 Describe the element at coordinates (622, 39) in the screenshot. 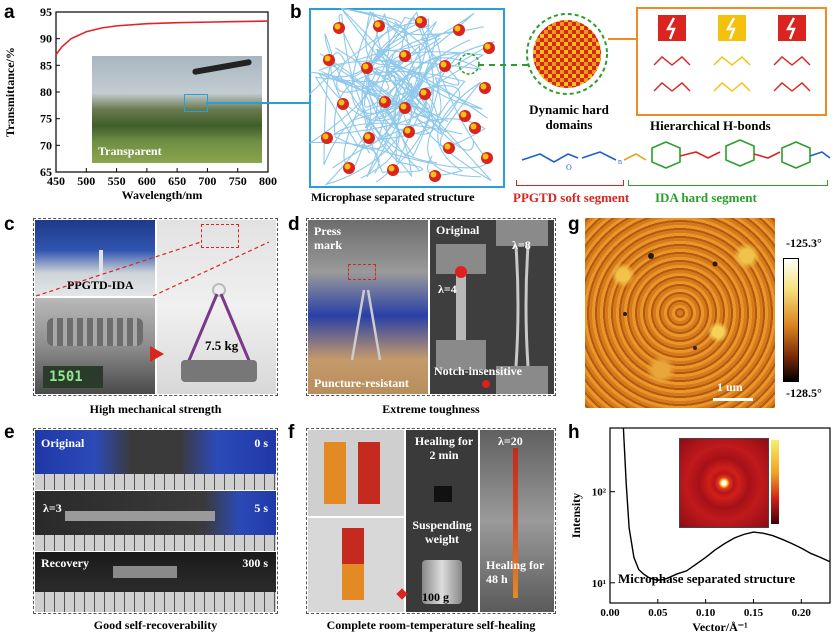

I see `sphere-hbond-connector` at that location.